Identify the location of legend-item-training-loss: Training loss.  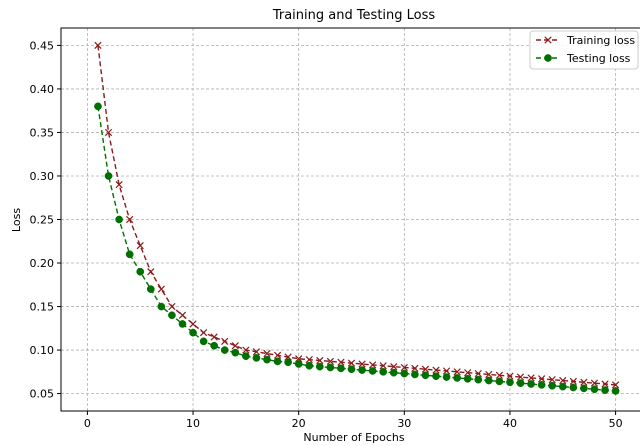
(585, 40).